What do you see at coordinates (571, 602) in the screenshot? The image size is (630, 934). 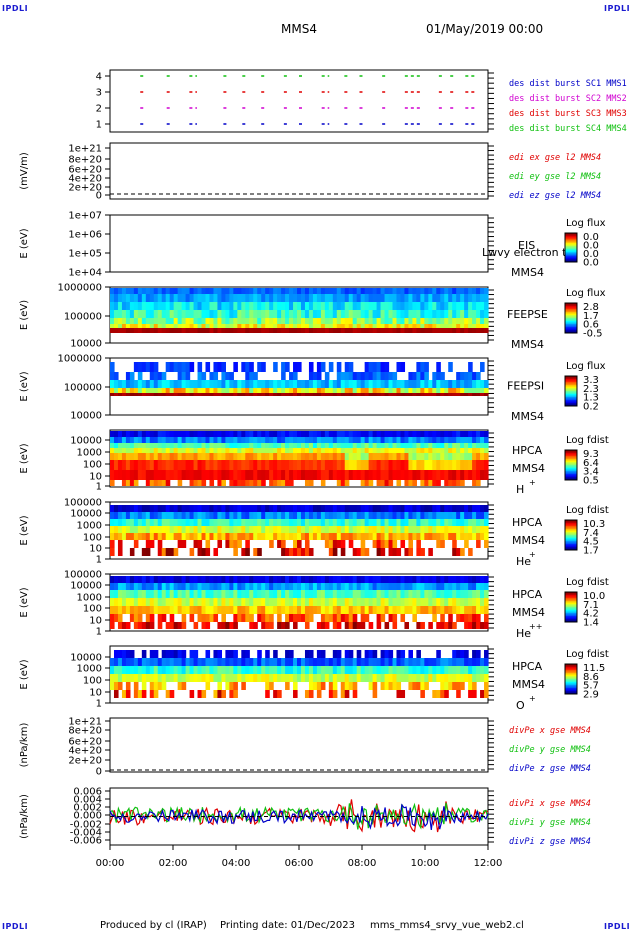 I see `hpca_hepp-colorbar-cell` at bounding box center [571, 602].